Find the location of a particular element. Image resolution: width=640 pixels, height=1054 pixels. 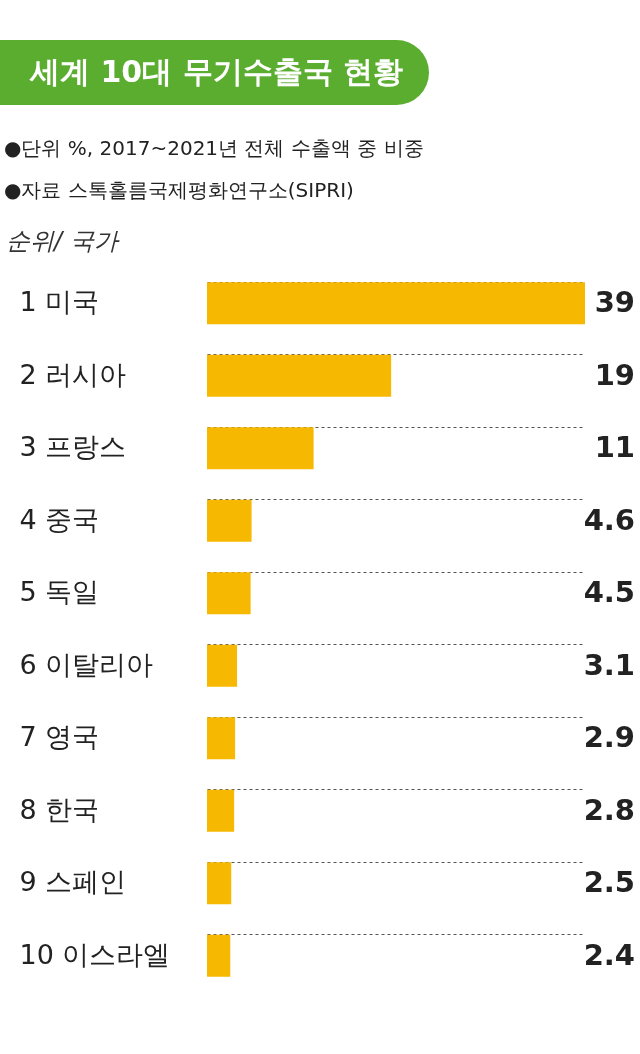

data-label: 4.6 is located at coordinates (609, 519).